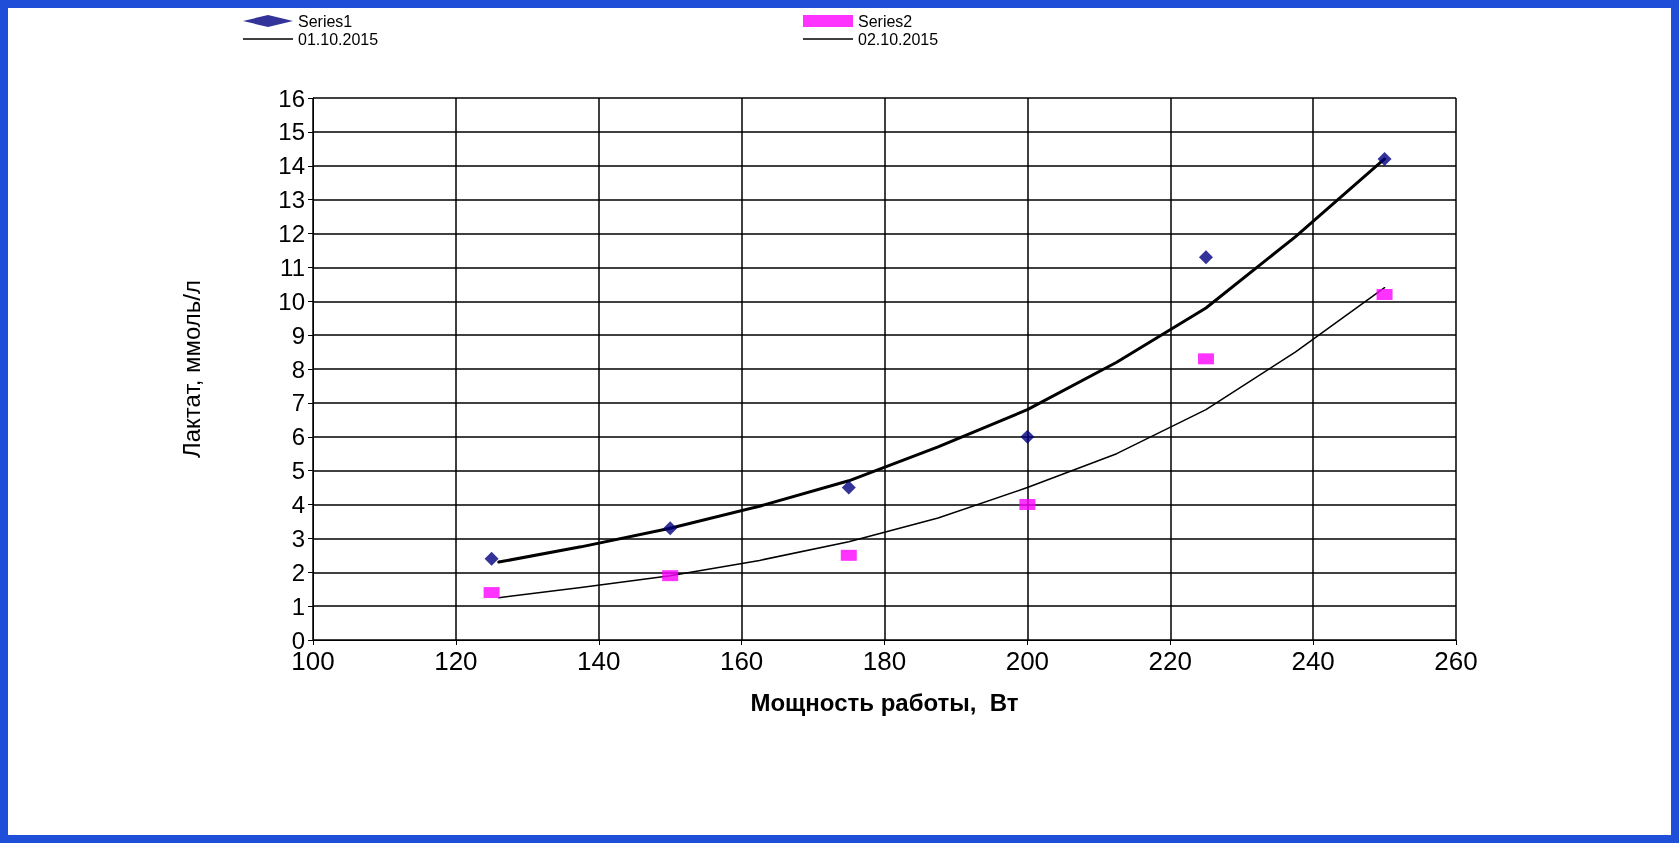 Image resolution: width=1679 pixels, height=843 pixels. What do you see at coordinates (1456, 661) in the screenshot?
I see `x-tick-label: 260` at bounding box center [1456, 661].